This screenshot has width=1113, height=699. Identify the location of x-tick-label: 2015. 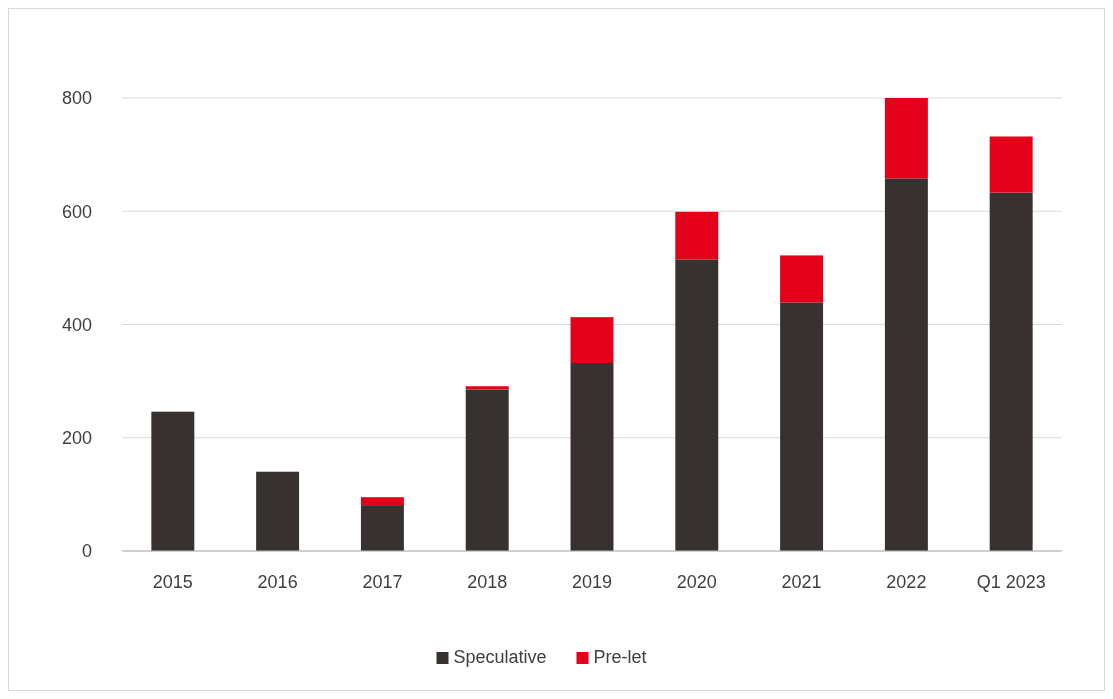
(172, 582).